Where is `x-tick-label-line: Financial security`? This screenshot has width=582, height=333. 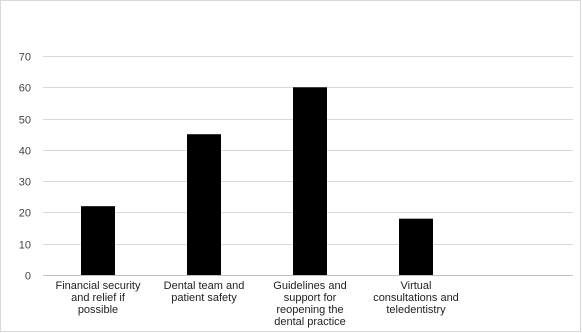 x-tick-label-line: Financial security is located at coordinates (98, 286).